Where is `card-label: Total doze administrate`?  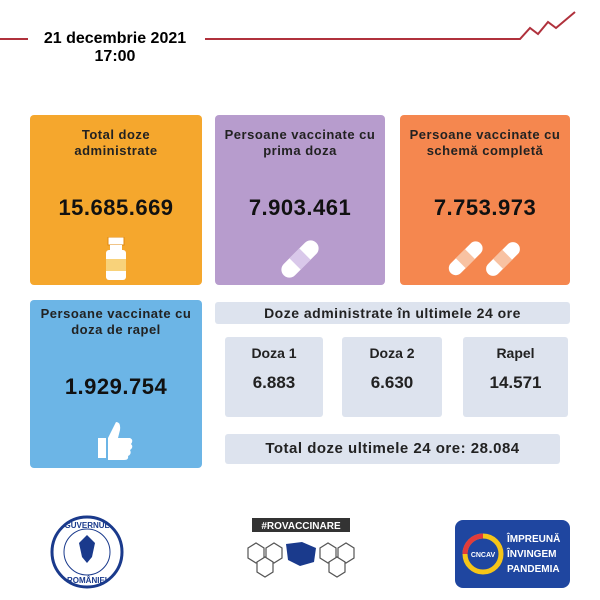
card-label: Total doze administrate is located at coordinates (116, 142).